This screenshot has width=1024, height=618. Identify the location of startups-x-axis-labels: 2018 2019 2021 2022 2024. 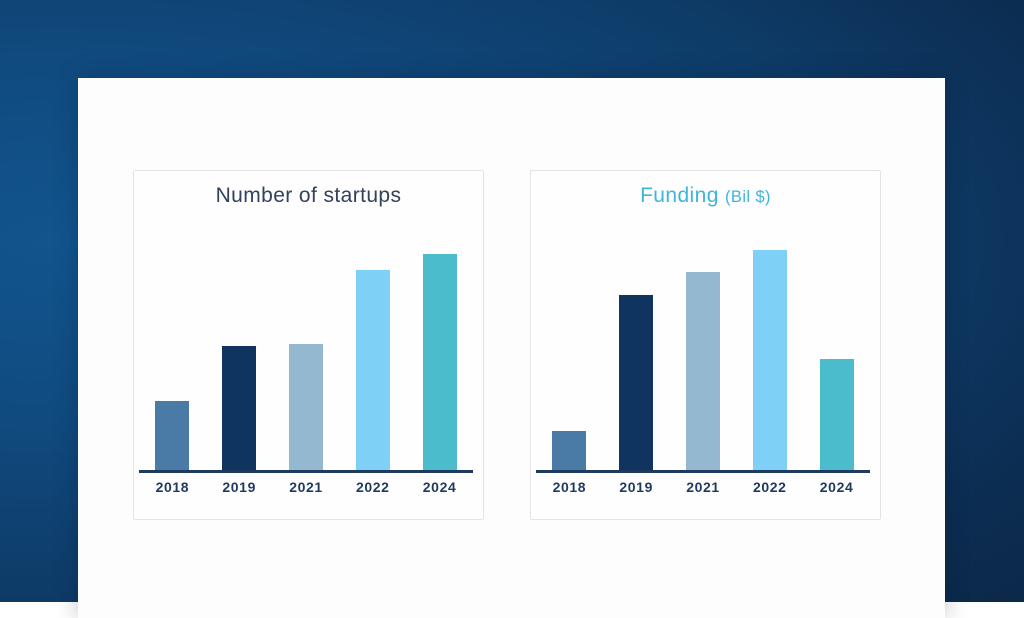
(306, 487).